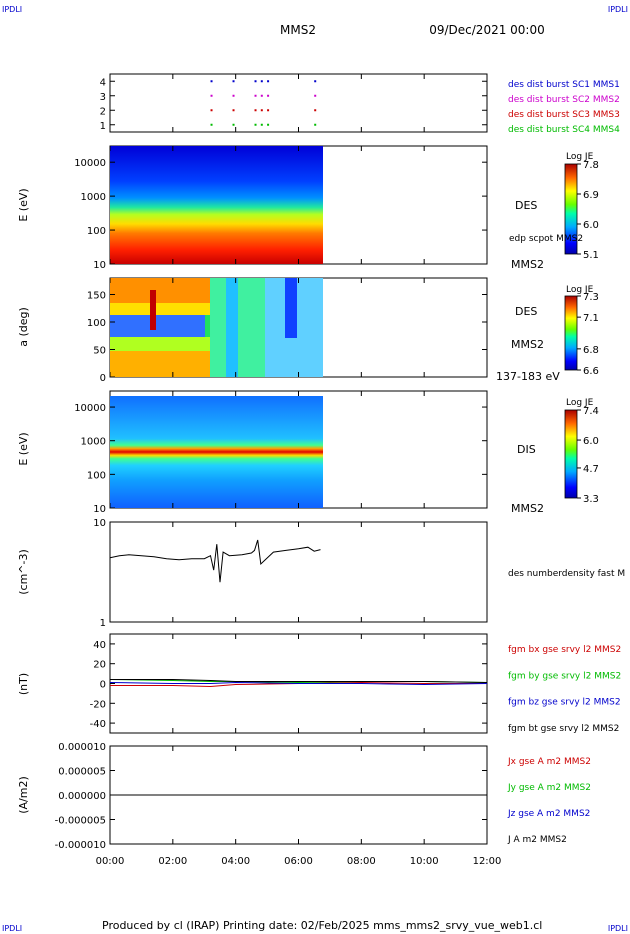  I want to click on y-tick-label: 3, so click(103, 97).